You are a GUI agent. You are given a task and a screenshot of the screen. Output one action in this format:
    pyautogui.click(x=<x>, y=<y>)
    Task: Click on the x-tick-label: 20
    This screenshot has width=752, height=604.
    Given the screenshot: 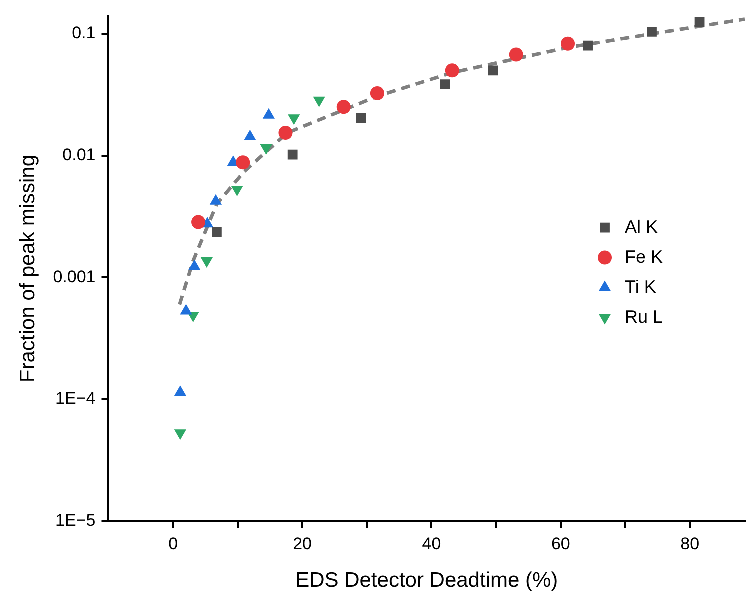 What is the action you would take?
    pyautogui.click(x=302, y=544)
    